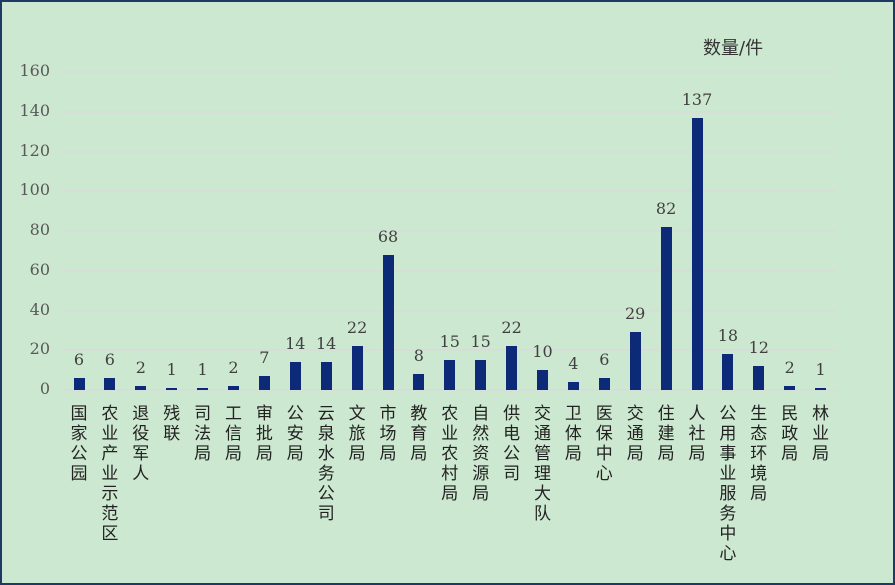 The width and height of the screenshot is (895, 585). Describe the element at coordinates (573, 434) in the screenshot. I see `x-category-label: 卫体局` at that location.